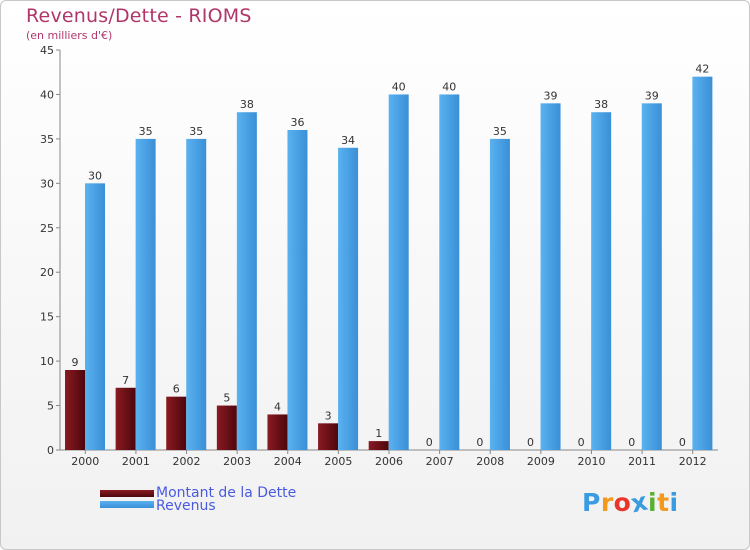 The width and height of the screenshot is (750, 550). I want to click on y-tick-label: 40, so click(47, 94).